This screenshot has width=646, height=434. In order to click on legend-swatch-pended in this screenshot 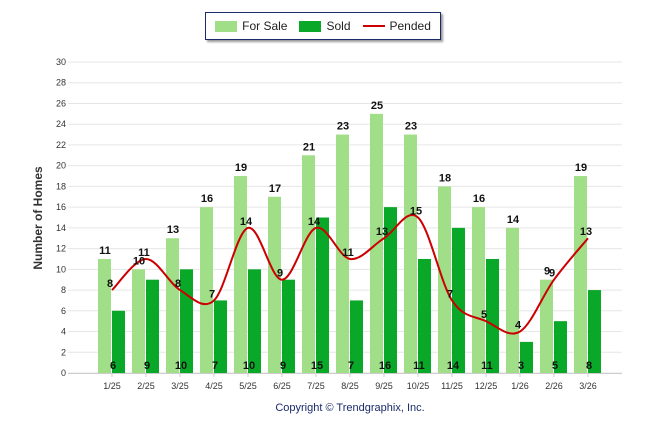, I will do `click(373, 26)`.